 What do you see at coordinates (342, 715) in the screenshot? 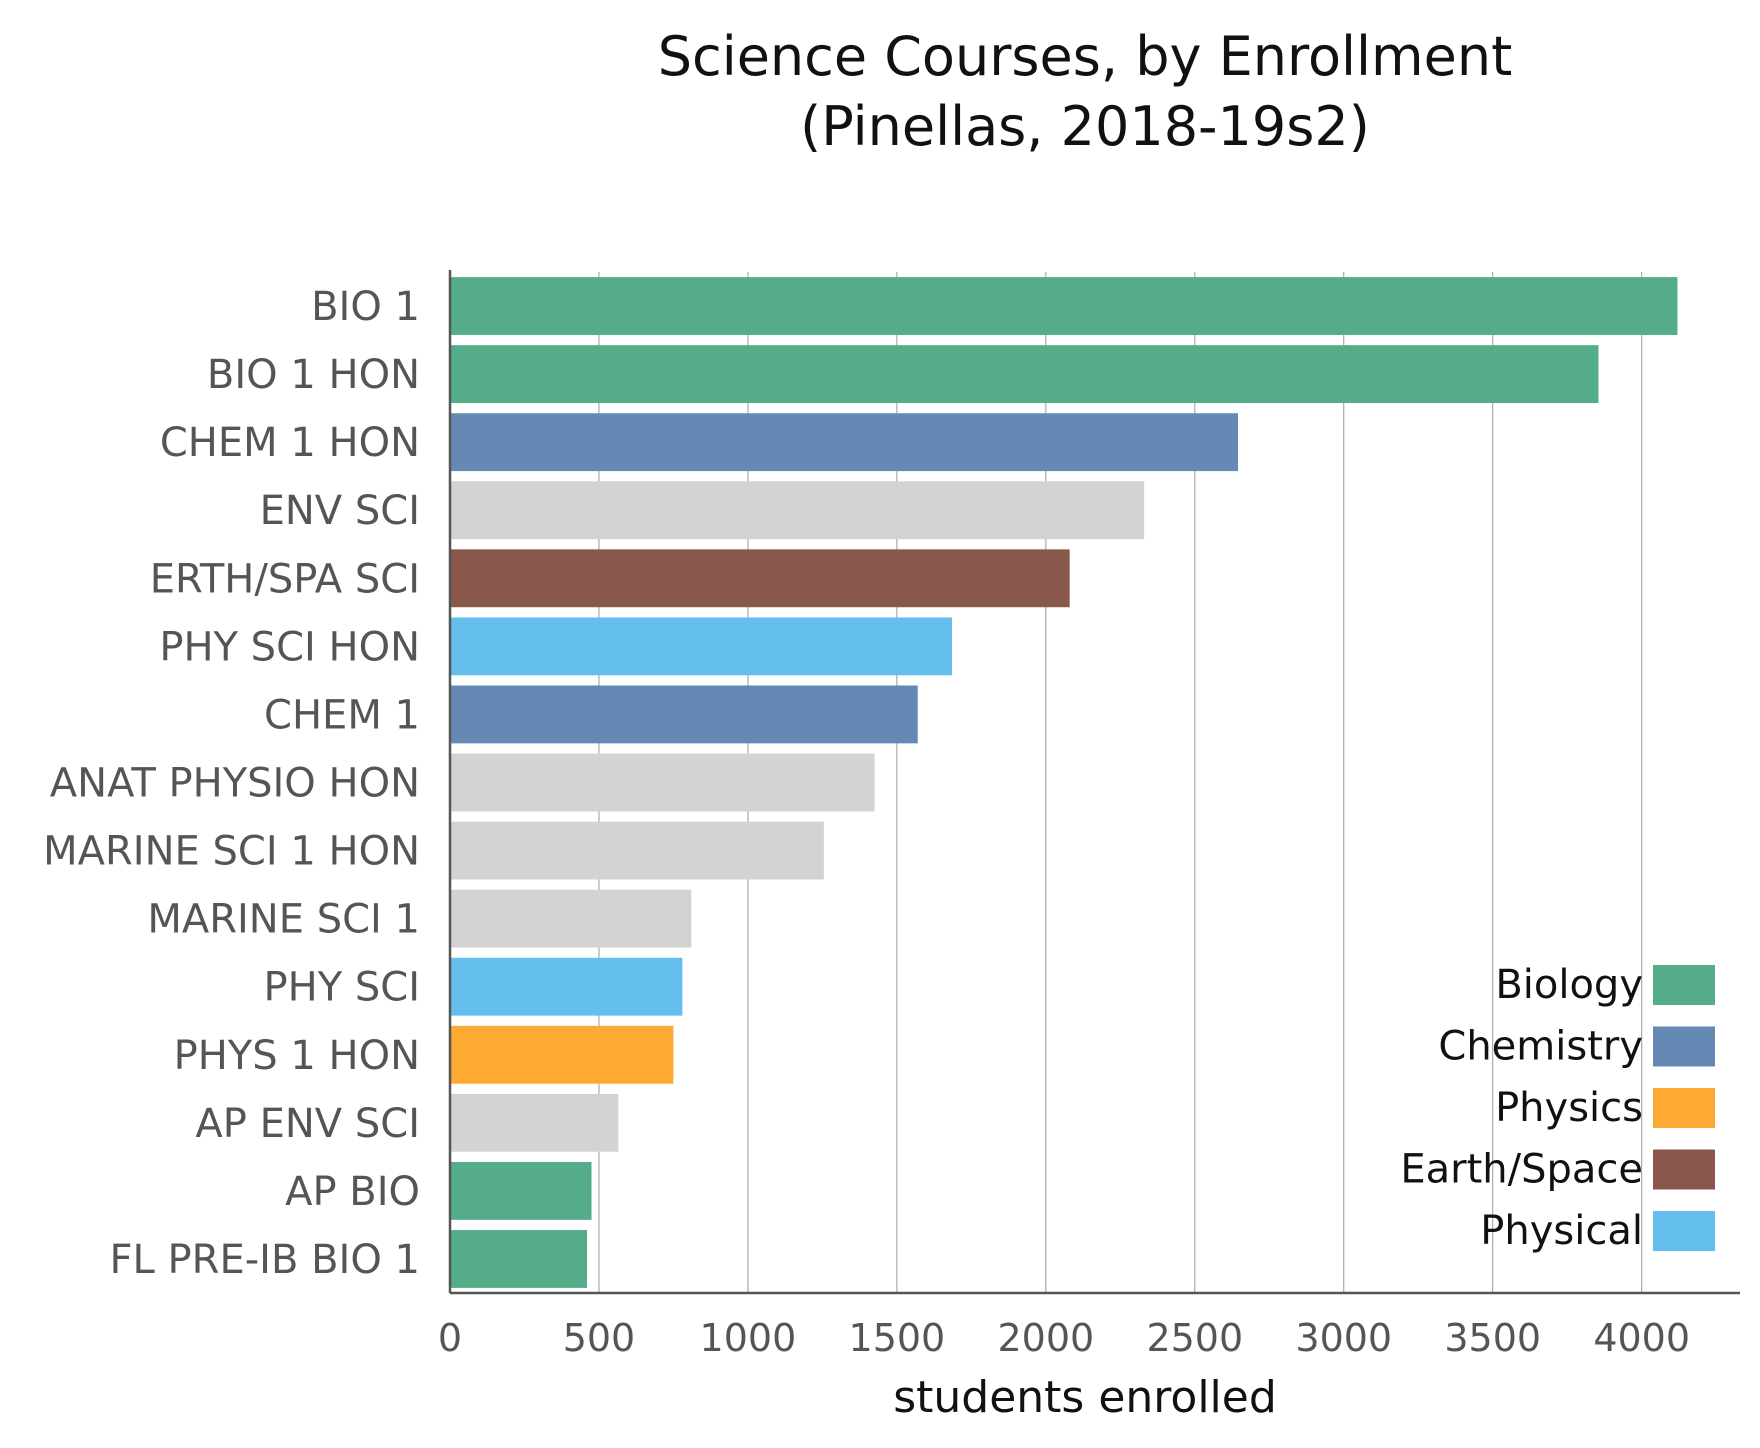
I see `category-label: CHEM 1` at bounding box center [342, 715].